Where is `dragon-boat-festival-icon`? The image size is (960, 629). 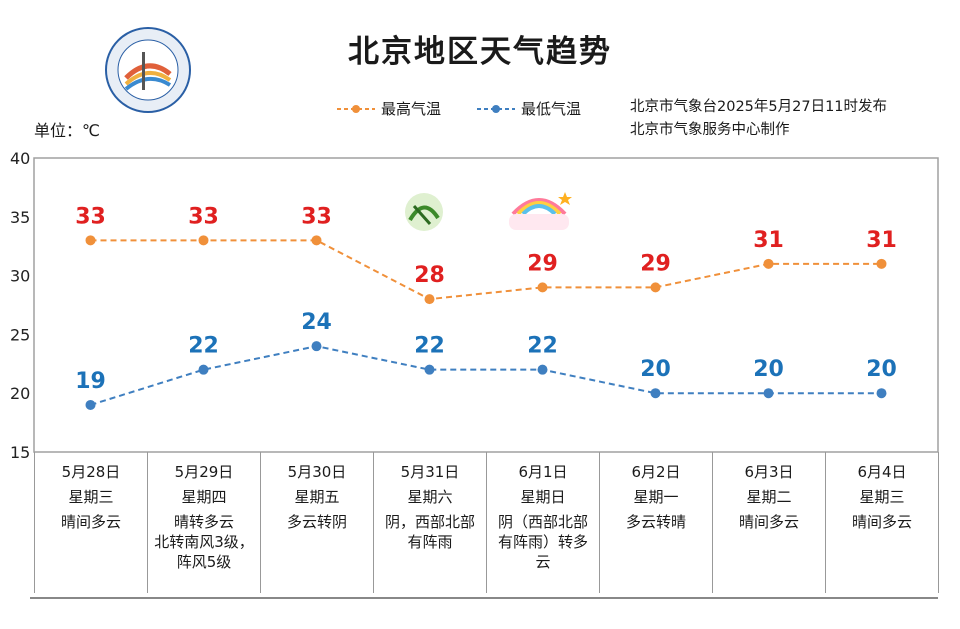
dragon-boat-festival-icon is located at coordinates (424, 212).